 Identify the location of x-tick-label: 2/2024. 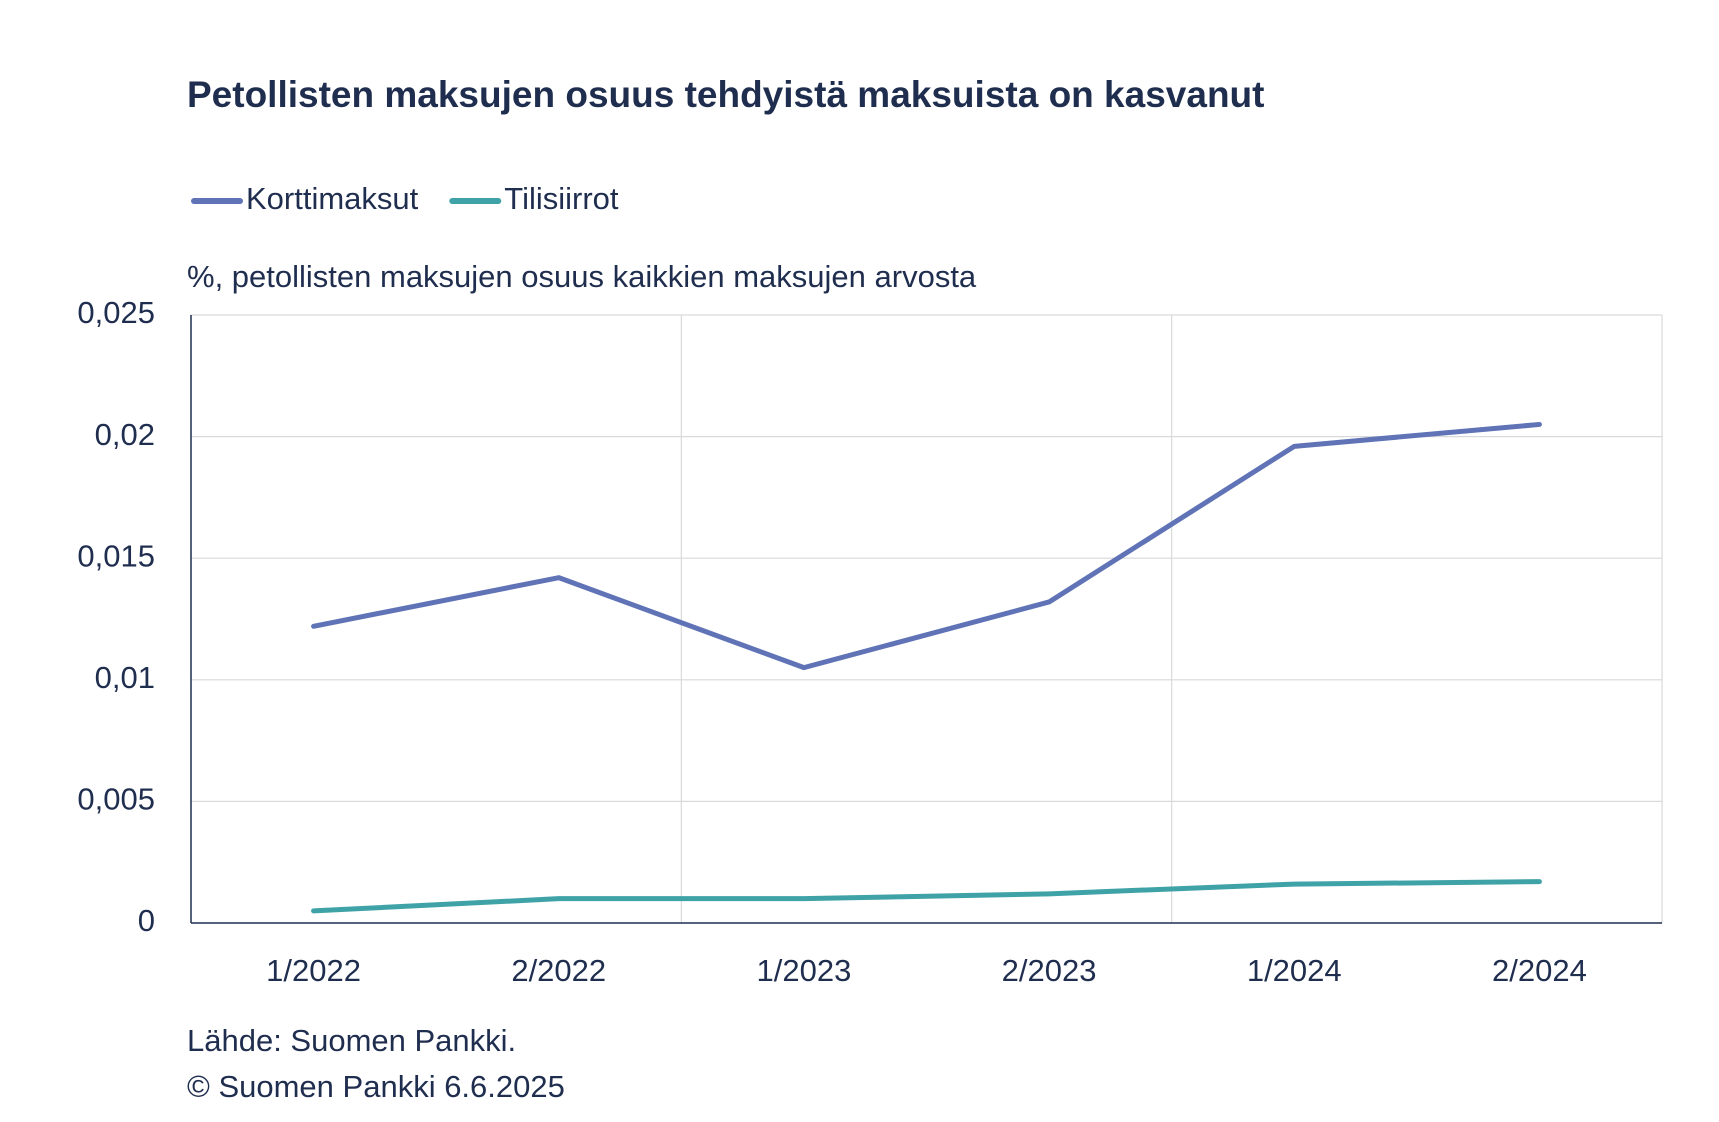
(1539, 970).